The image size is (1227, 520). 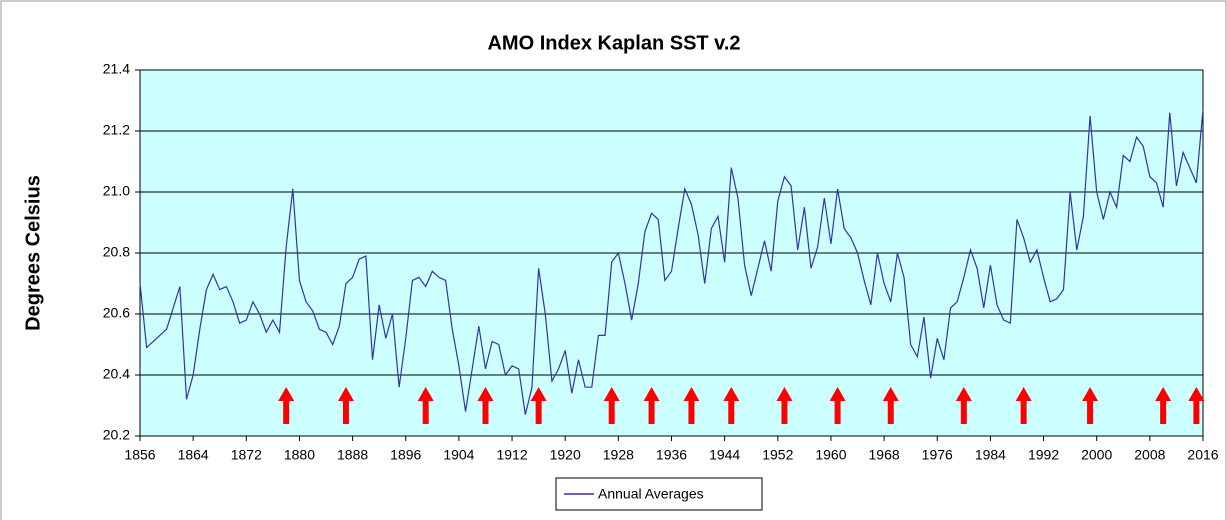 What do you see at coordinates (116, 252) in the screenshot?
I see `y-tick-label: 20.8` at bounding box center [116, 252].